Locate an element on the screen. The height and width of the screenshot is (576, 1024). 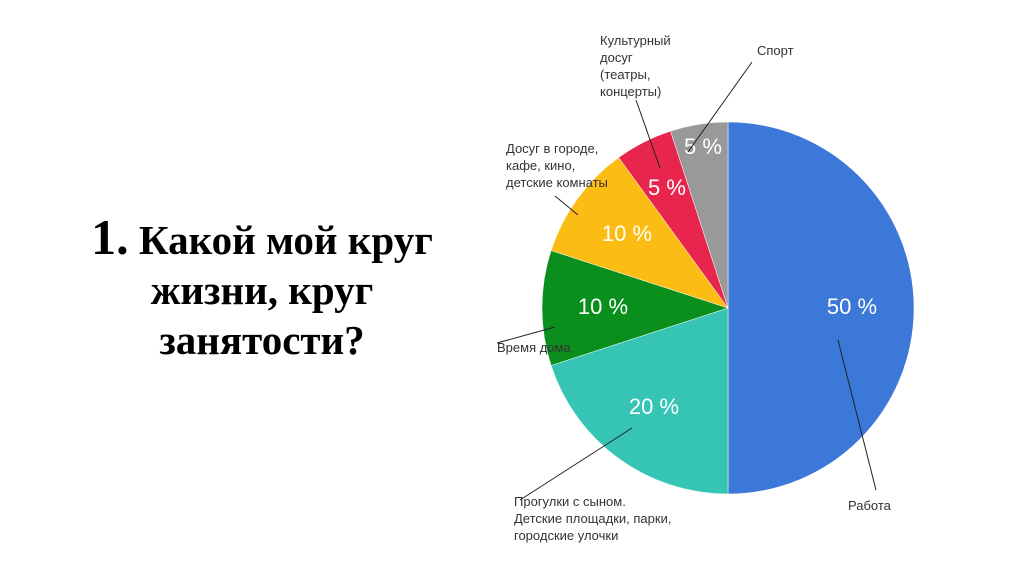
pie-slice-walks is located at coordinates (639, 401).